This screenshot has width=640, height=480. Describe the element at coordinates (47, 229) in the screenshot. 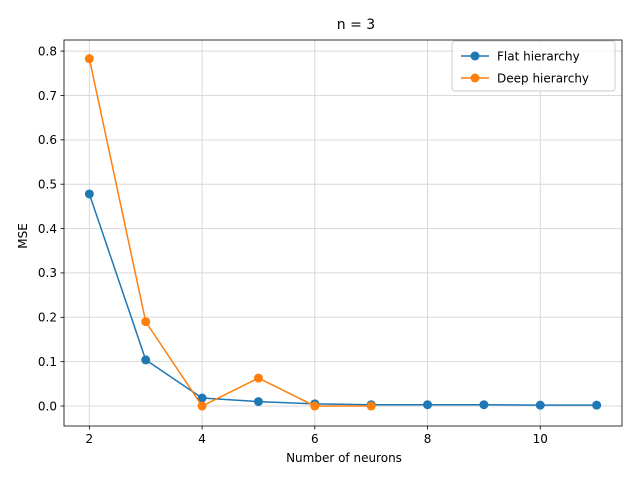

I see `y-tick-label: 0.4` at that location.